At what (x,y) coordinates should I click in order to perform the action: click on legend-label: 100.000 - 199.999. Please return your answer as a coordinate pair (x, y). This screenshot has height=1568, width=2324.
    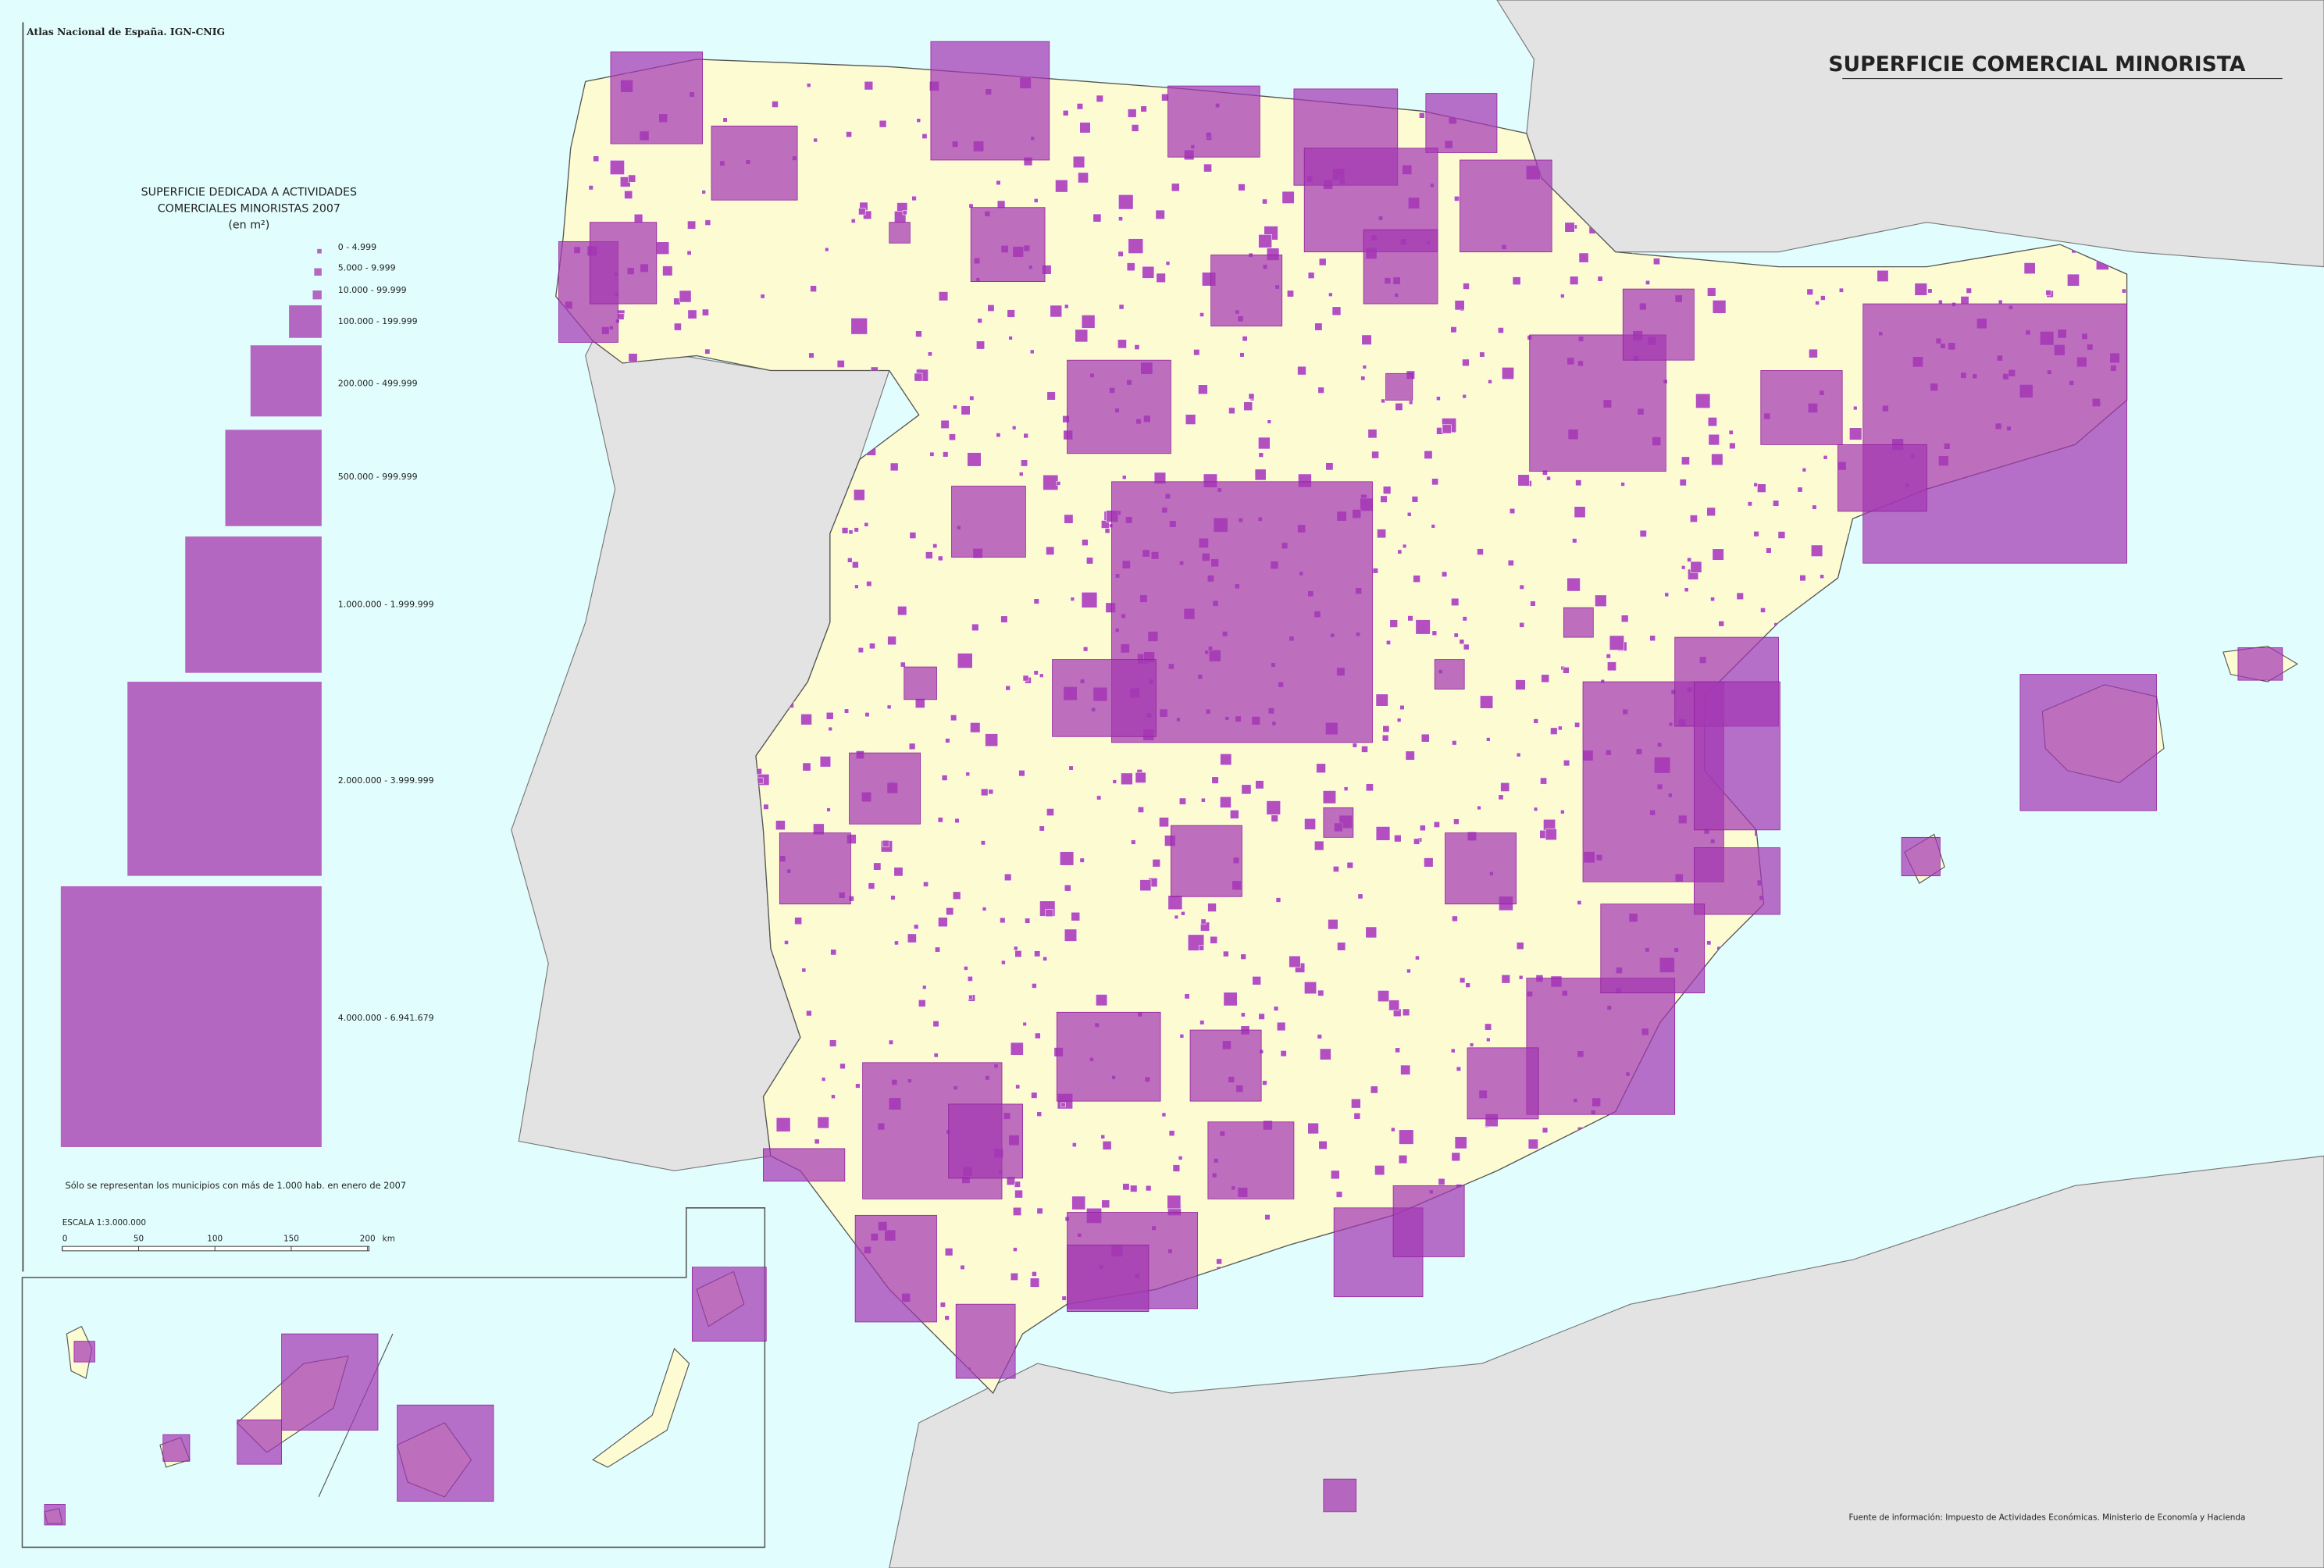
    Looking at the image, I should click on (378, 321).